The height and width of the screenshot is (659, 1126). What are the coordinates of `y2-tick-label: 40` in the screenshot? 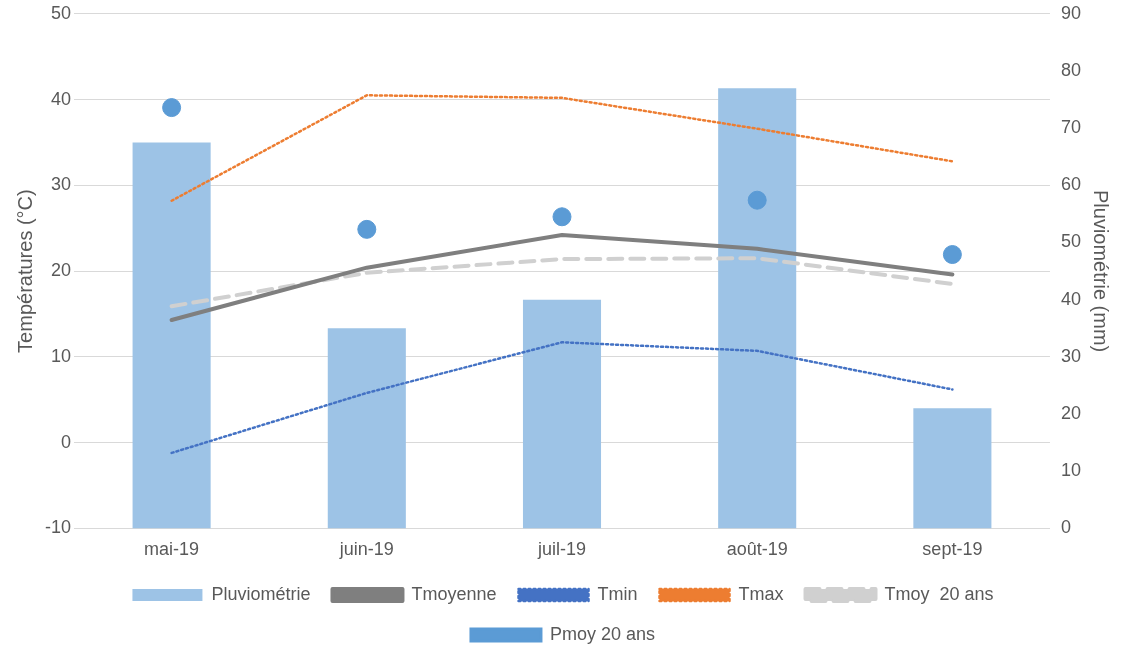 It's located at (1071, 298).